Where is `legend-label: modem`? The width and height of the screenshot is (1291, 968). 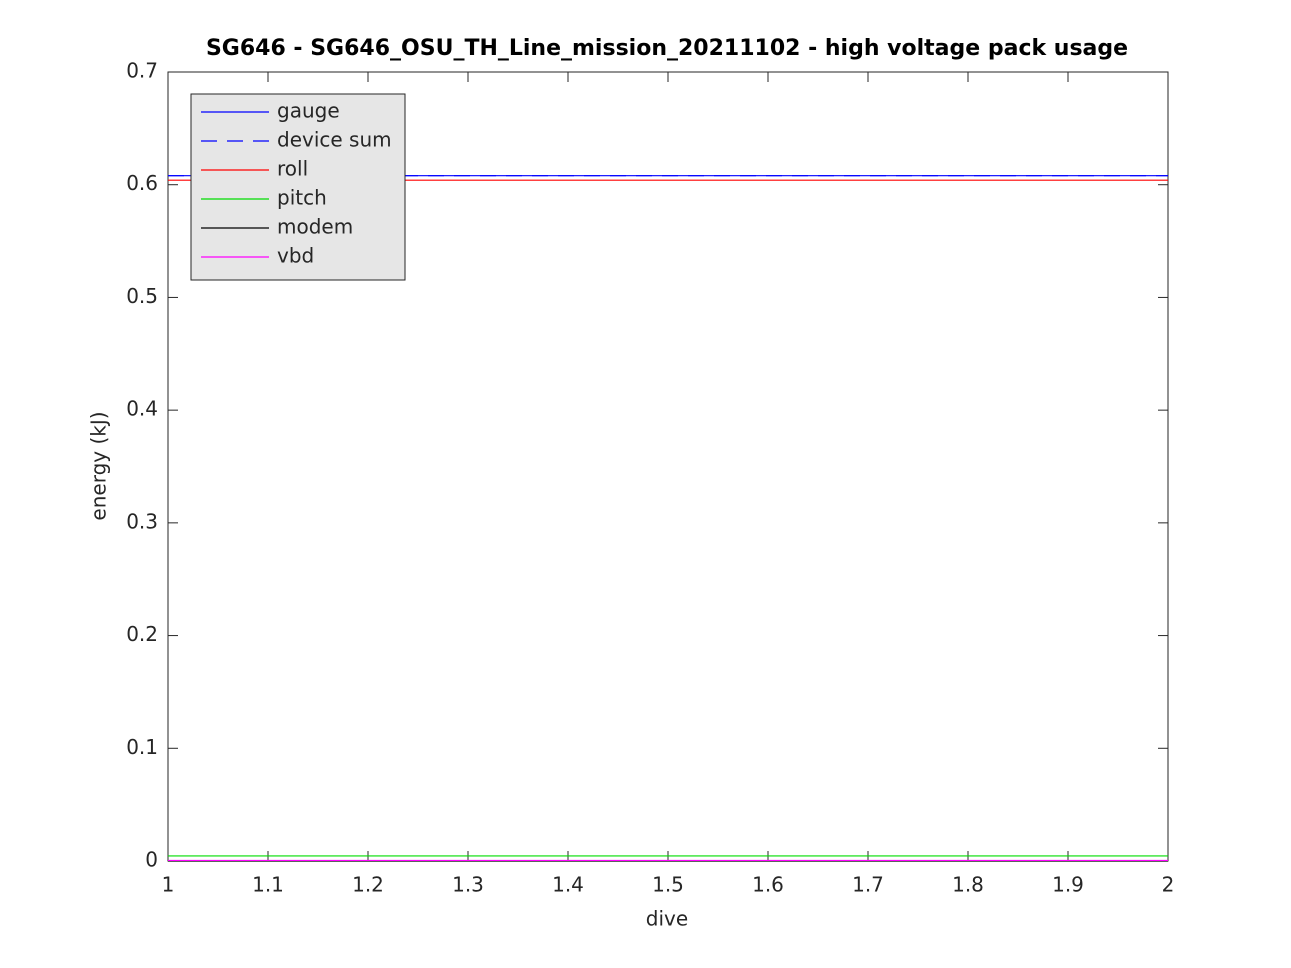
legend-label: modem is located at coordinates (315, 227).